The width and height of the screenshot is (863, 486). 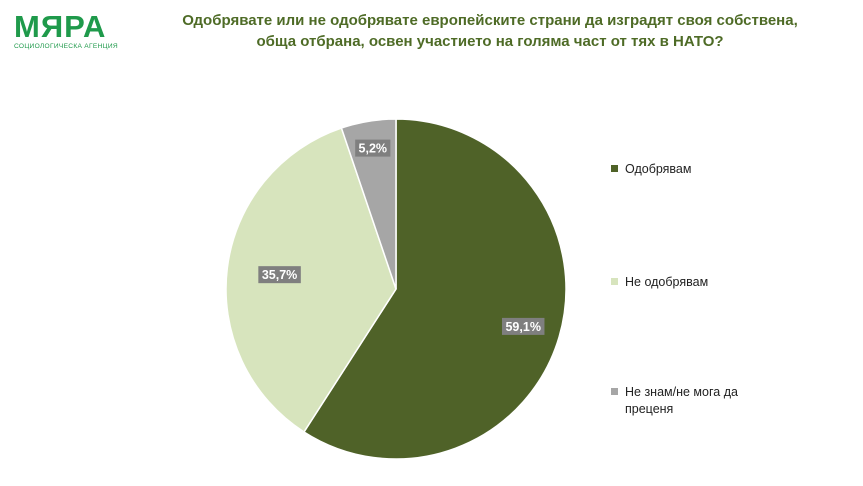 What do you see at coordinates (60, 26) in the screenshot?
I see `logo-wordmark: МЯРА` at bounding box center [60, 26].